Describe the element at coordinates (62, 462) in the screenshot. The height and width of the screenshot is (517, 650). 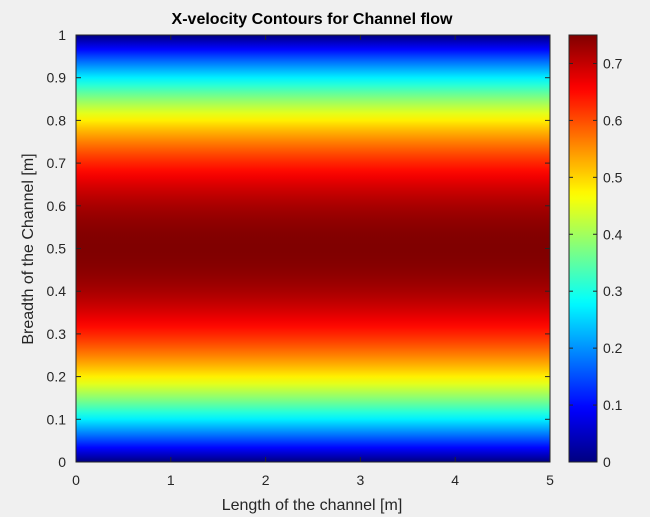
I see `y-tick-label: 0` at that location.